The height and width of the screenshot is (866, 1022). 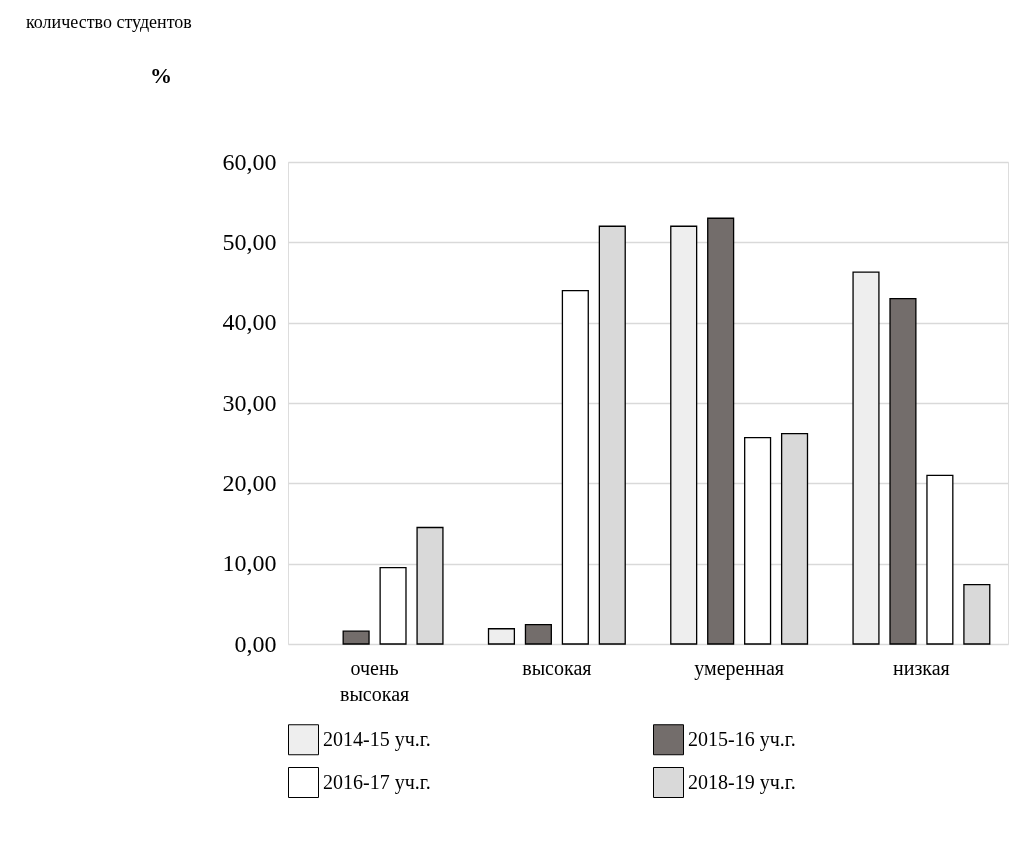 I want to click on y-tick-label: 0,00, so click(x=255, y=643).